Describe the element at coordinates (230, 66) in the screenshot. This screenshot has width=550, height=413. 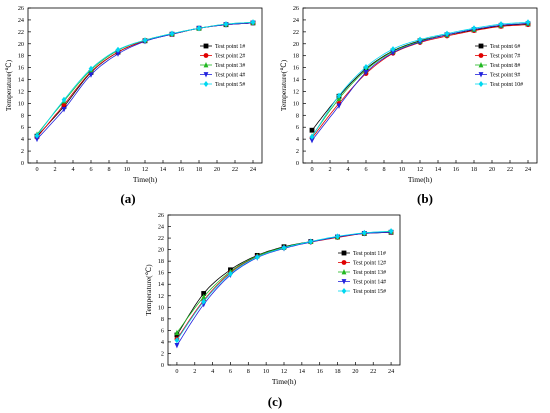
I see `legend-label: Test point 3#` at that location.